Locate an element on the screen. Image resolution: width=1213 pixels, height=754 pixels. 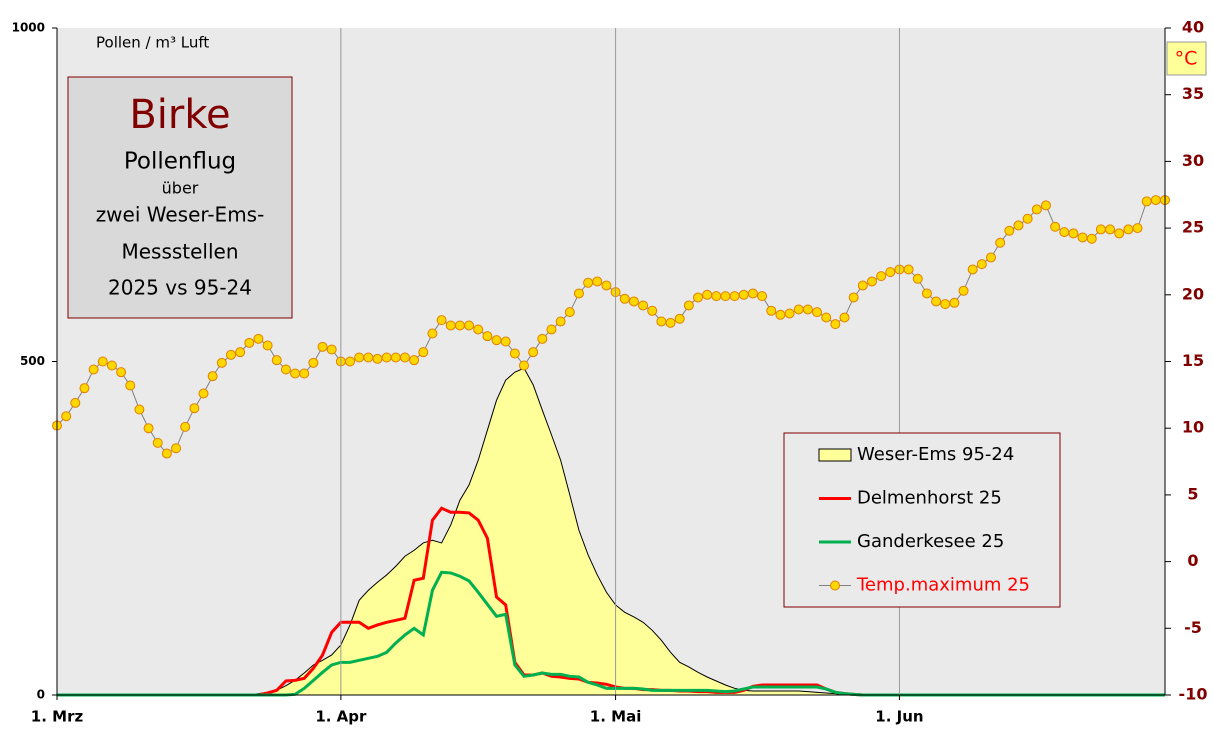
y2-tick-label: 25 is located at coordinates (1193, 227).